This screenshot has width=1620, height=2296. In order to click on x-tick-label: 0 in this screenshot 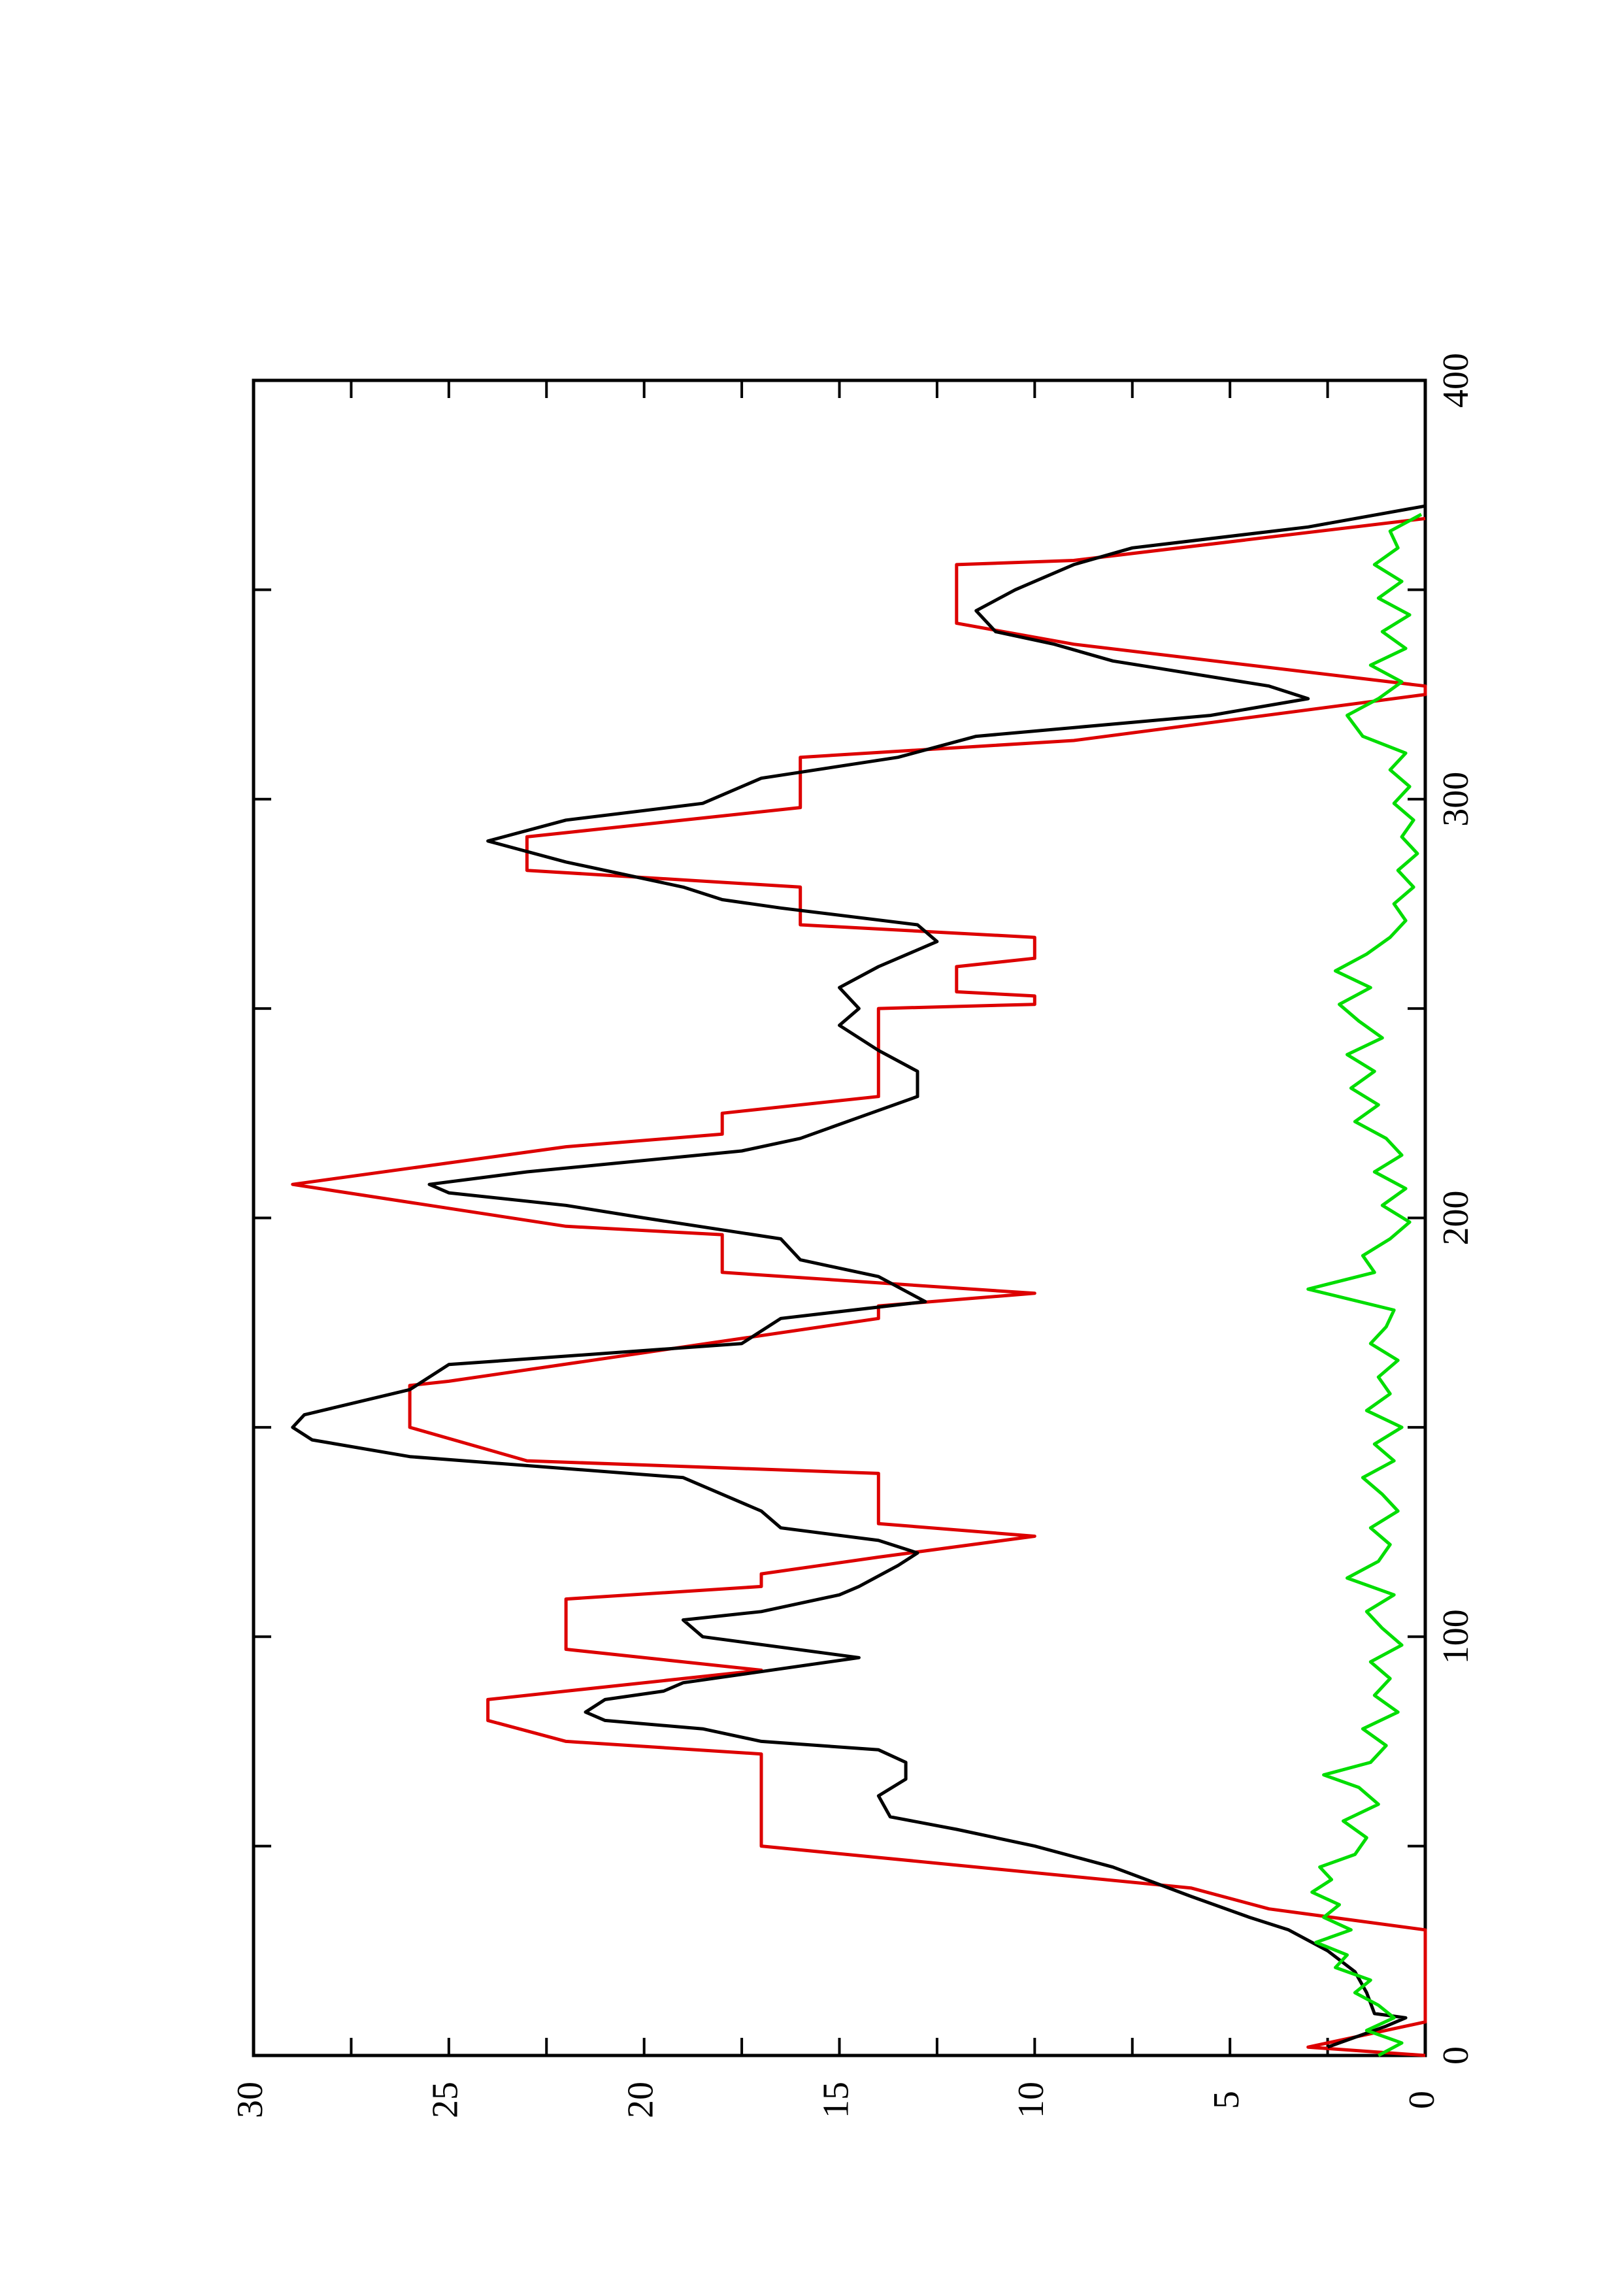, I will do `click(1456, 2055)`.